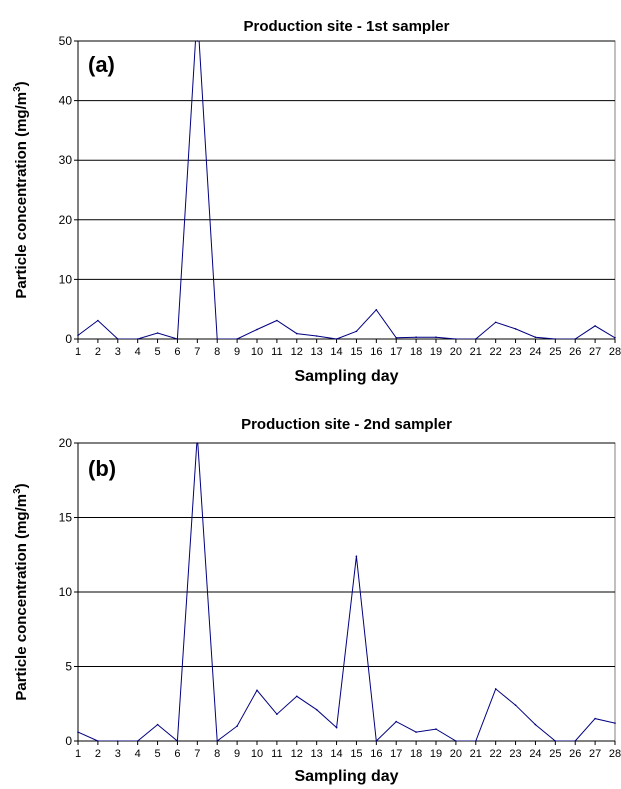  Describe the element at coordinates (555, 754) in the screenshot. I see `x-tick-label: 25` at that location.